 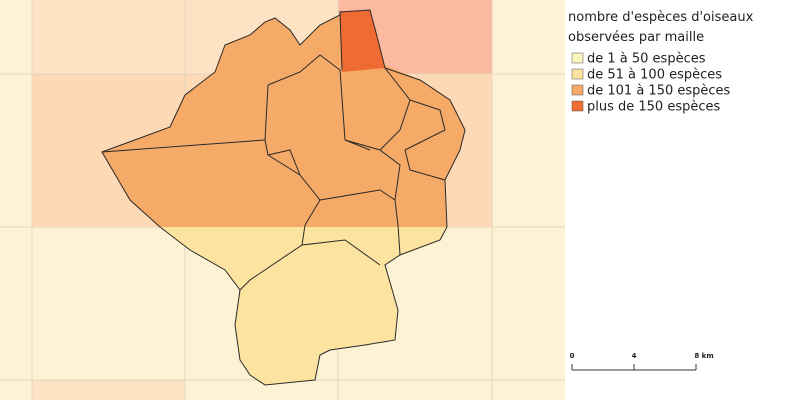 What do you see at coordinates (703, 356) in the screenshot?
I see `scale-label: 8 km` at bounding box center [703, 356].